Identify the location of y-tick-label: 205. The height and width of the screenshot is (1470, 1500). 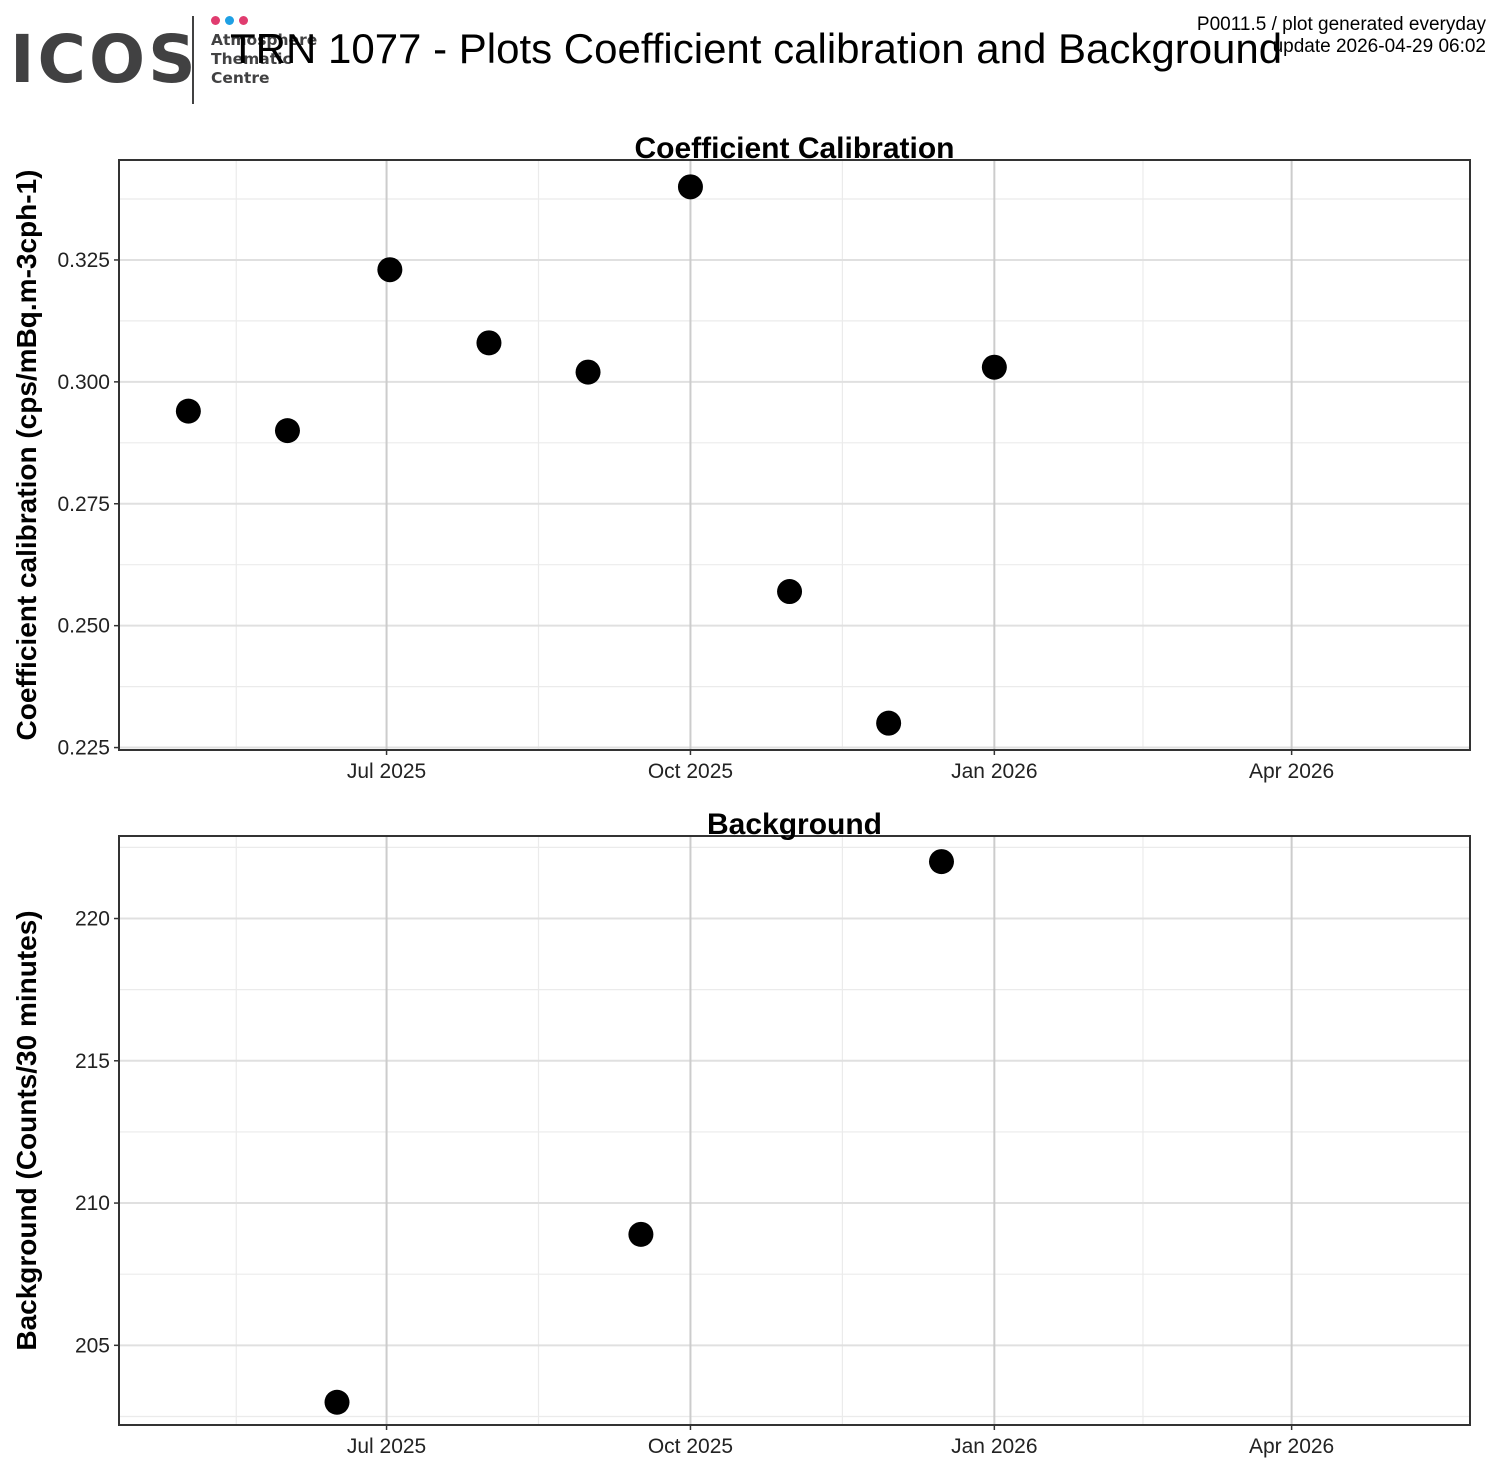
(92, 1345).